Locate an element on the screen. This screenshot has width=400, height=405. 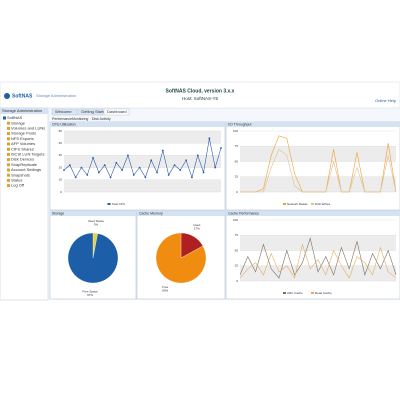
pie-slice is located at coordinates (181, 258).